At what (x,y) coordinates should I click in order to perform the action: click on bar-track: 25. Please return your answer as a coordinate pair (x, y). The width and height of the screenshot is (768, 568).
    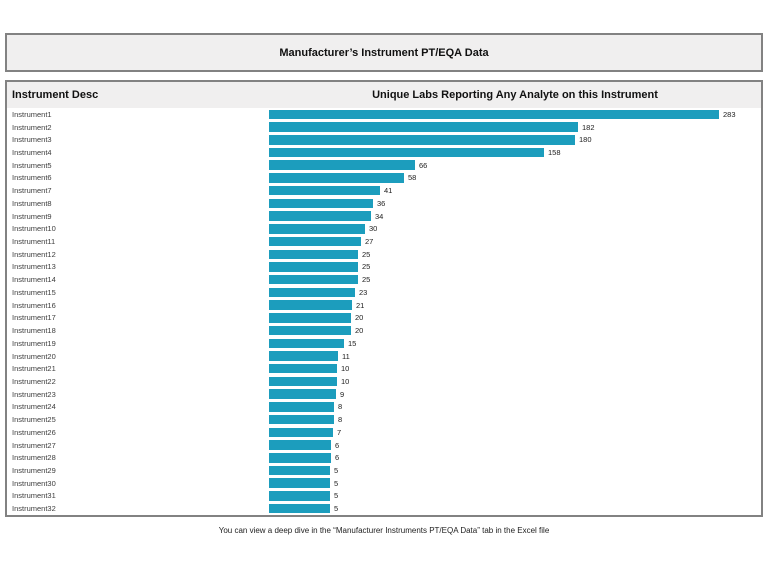
    Looking at the image, I should click on (515, 254).